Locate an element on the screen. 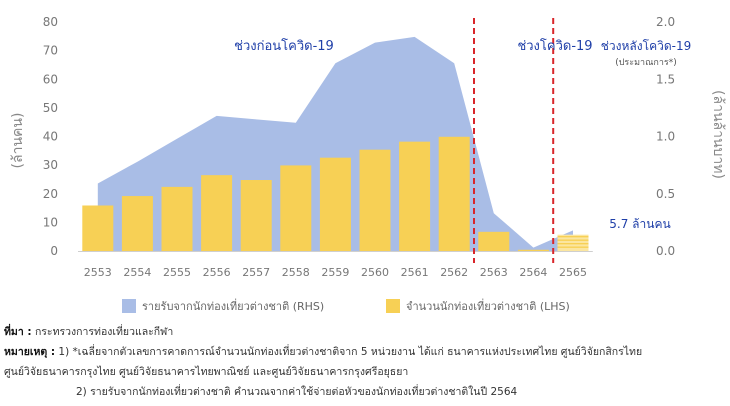 The image size is (730, 406). left-tick-label: 50 is located at coordinates (50, 108).